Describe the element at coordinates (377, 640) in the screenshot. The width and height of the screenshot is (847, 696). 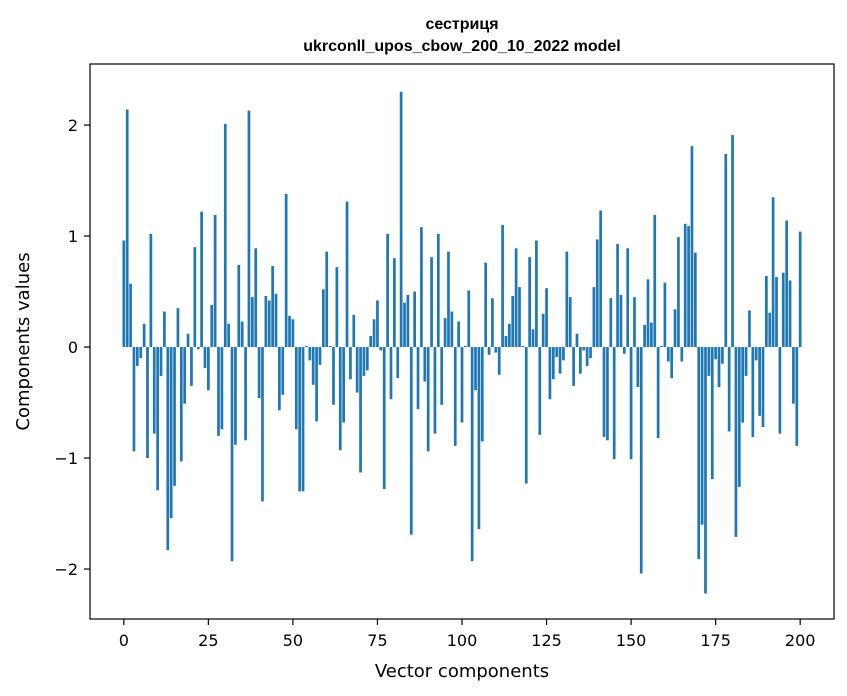
I see `x-tick-label: 75` at that location.